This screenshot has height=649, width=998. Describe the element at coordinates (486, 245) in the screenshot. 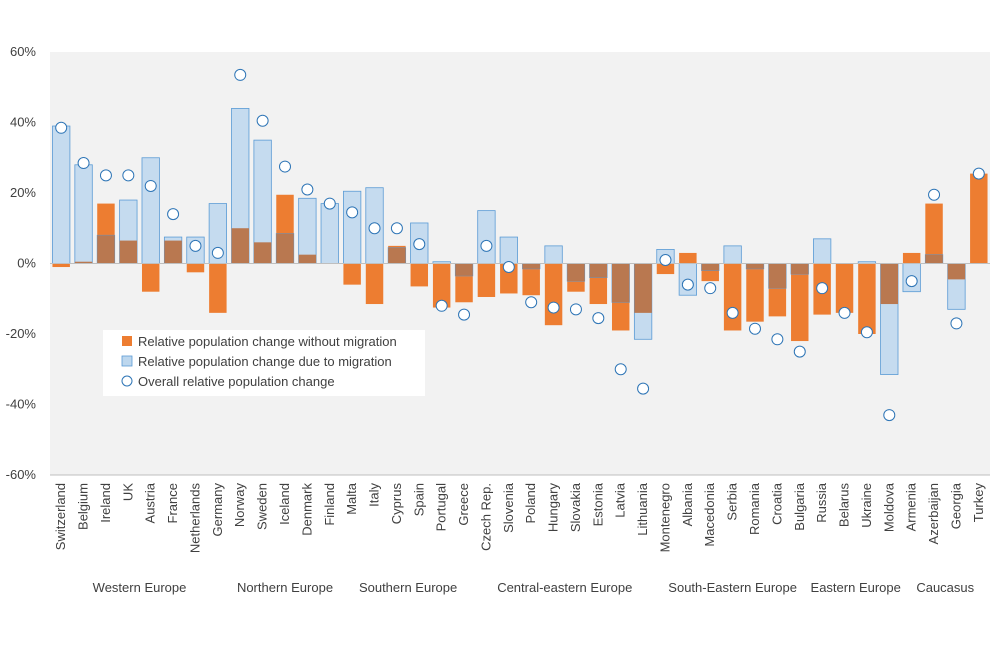

I see `marker-overall-czech-rep` at that location.